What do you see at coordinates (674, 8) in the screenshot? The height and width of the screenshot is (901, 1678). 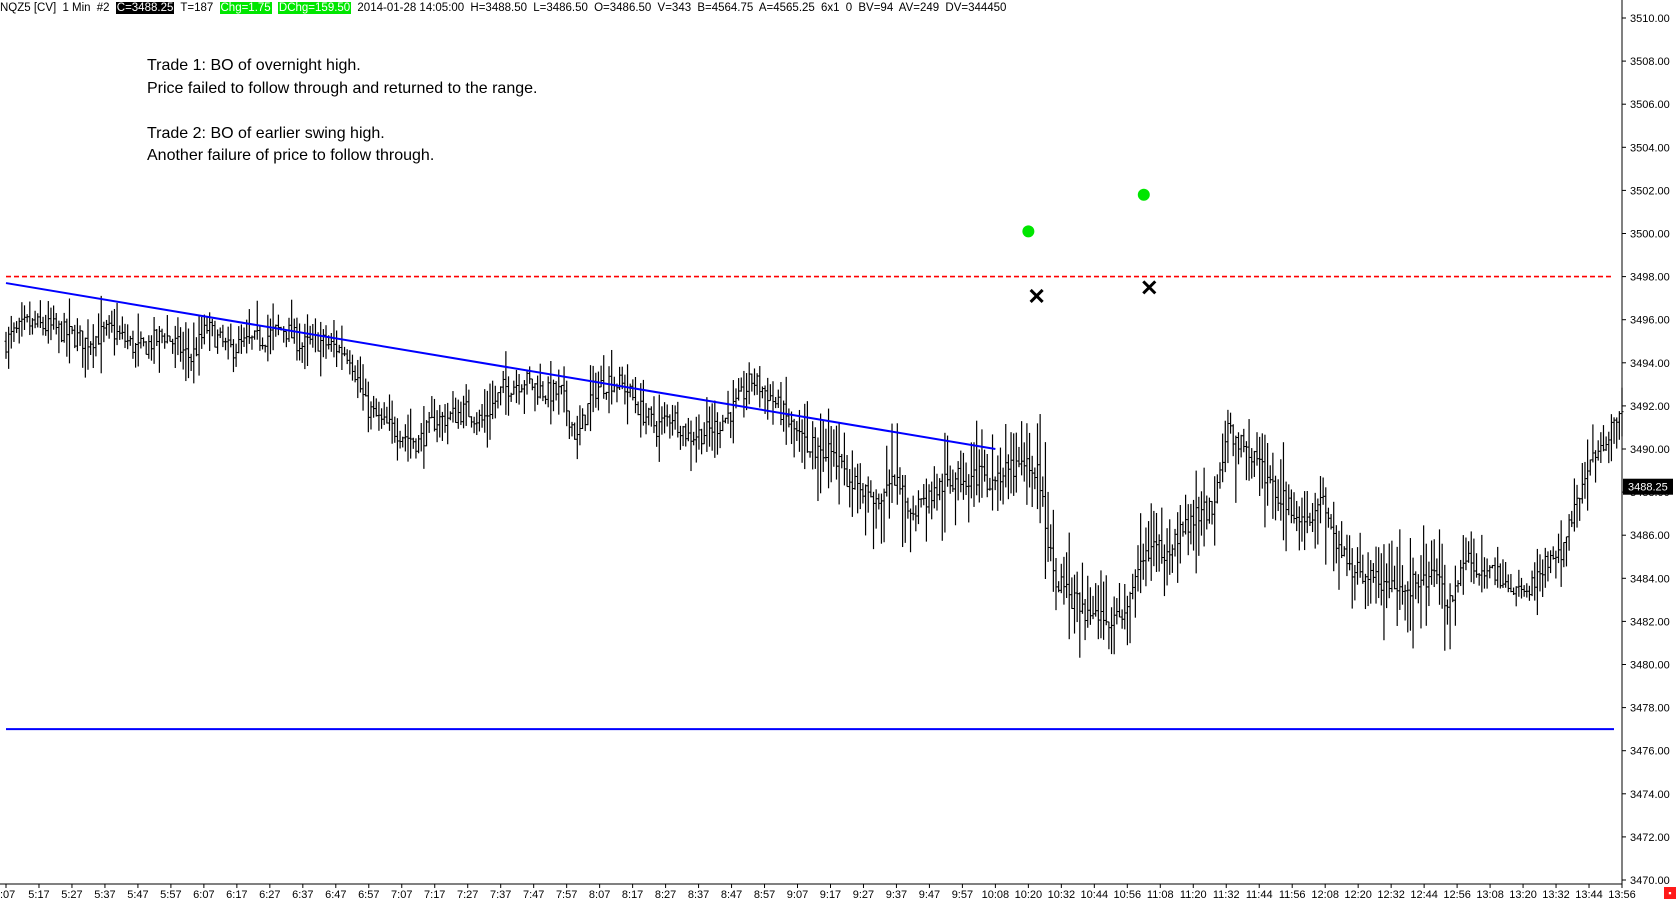 I see `volume-value: V=343` at bounding box center [674, 8].